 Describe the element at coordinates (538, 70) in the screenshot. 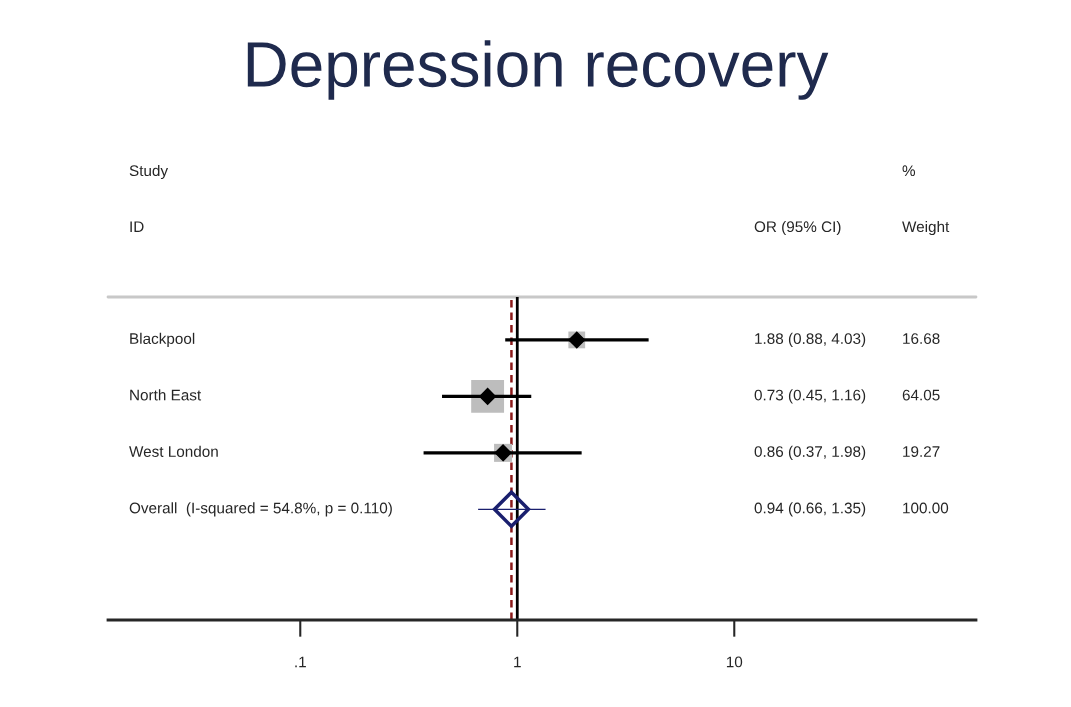

I see `chart-title: Depression recovery` at that location.